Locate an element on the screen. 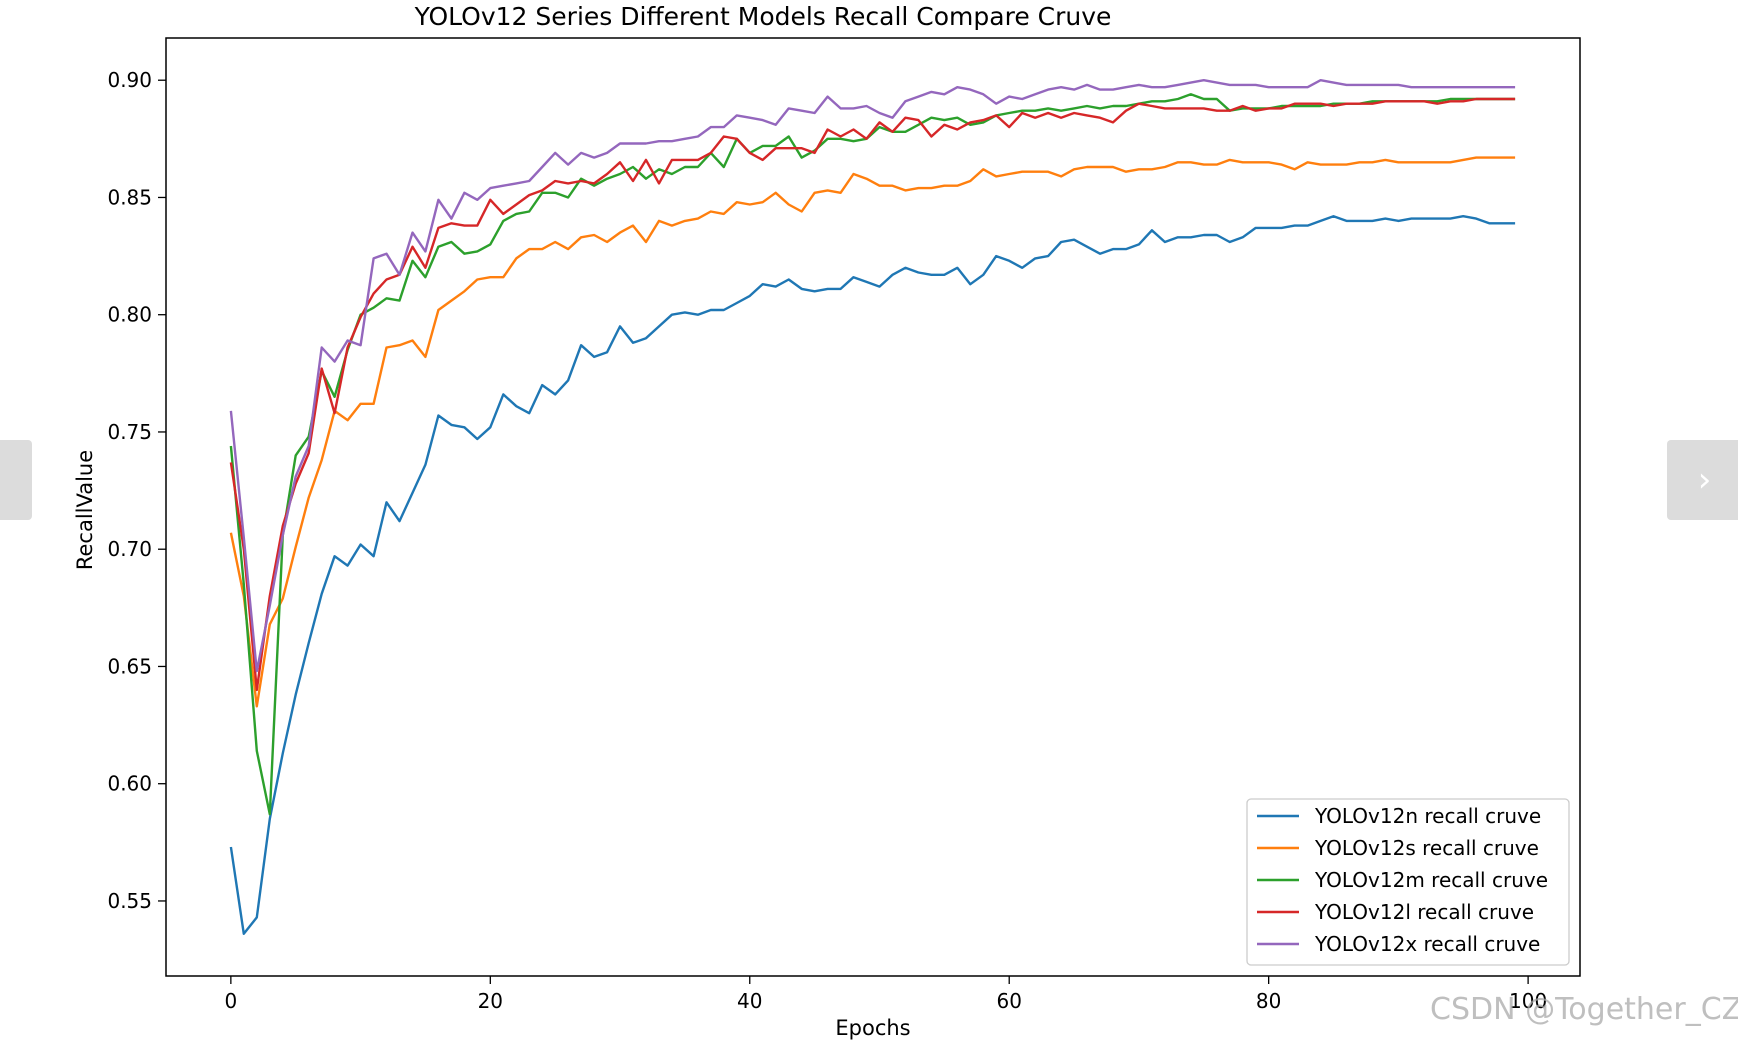 This screenshot has width=1738, height=1042. y-tick-label: 0.75 is located at coordinates (129, 432).